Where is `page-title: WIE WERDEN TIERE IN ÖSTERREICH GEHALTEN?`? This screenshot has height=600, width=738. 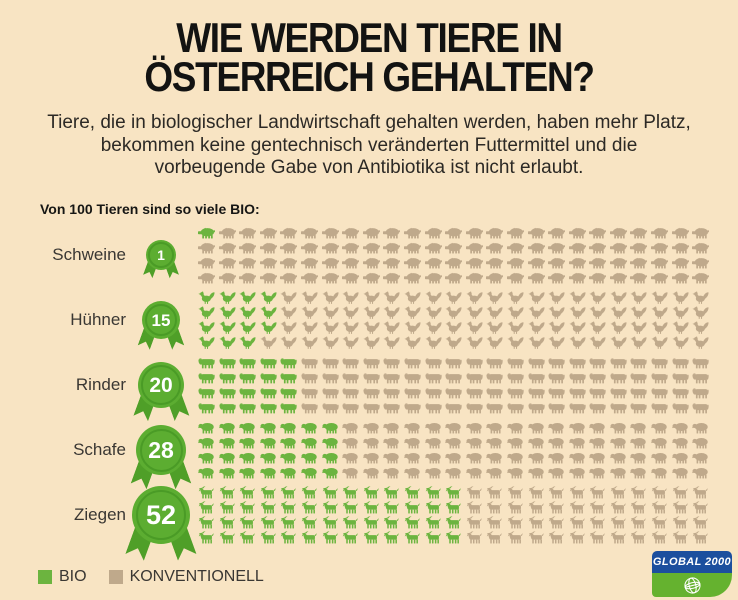 page-title: WIE WERDEN TIERE IN ÖSTERREICH GEHALTEN? is located at coordinates (368, 56).